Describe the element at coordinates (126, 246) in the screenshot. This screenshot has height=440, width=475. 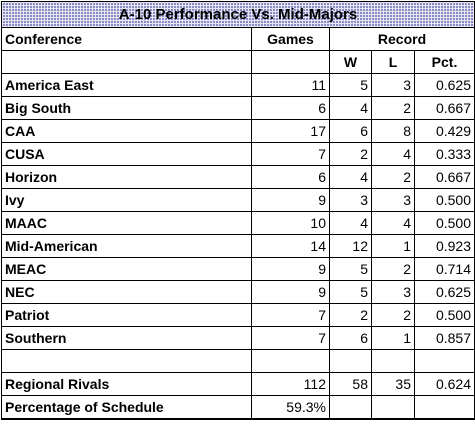
I see `cell-conference: Mid-American` at that location.